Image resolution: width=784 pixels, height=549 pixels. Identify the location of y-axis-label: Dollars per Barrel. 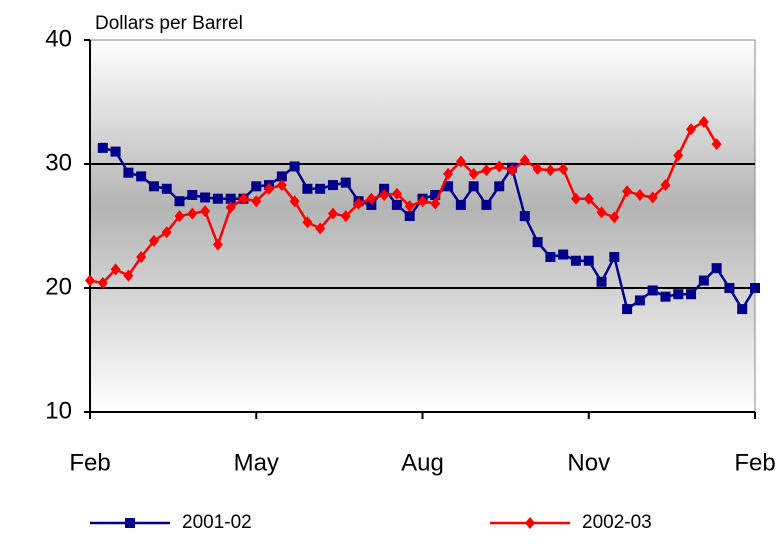
(169, 23).